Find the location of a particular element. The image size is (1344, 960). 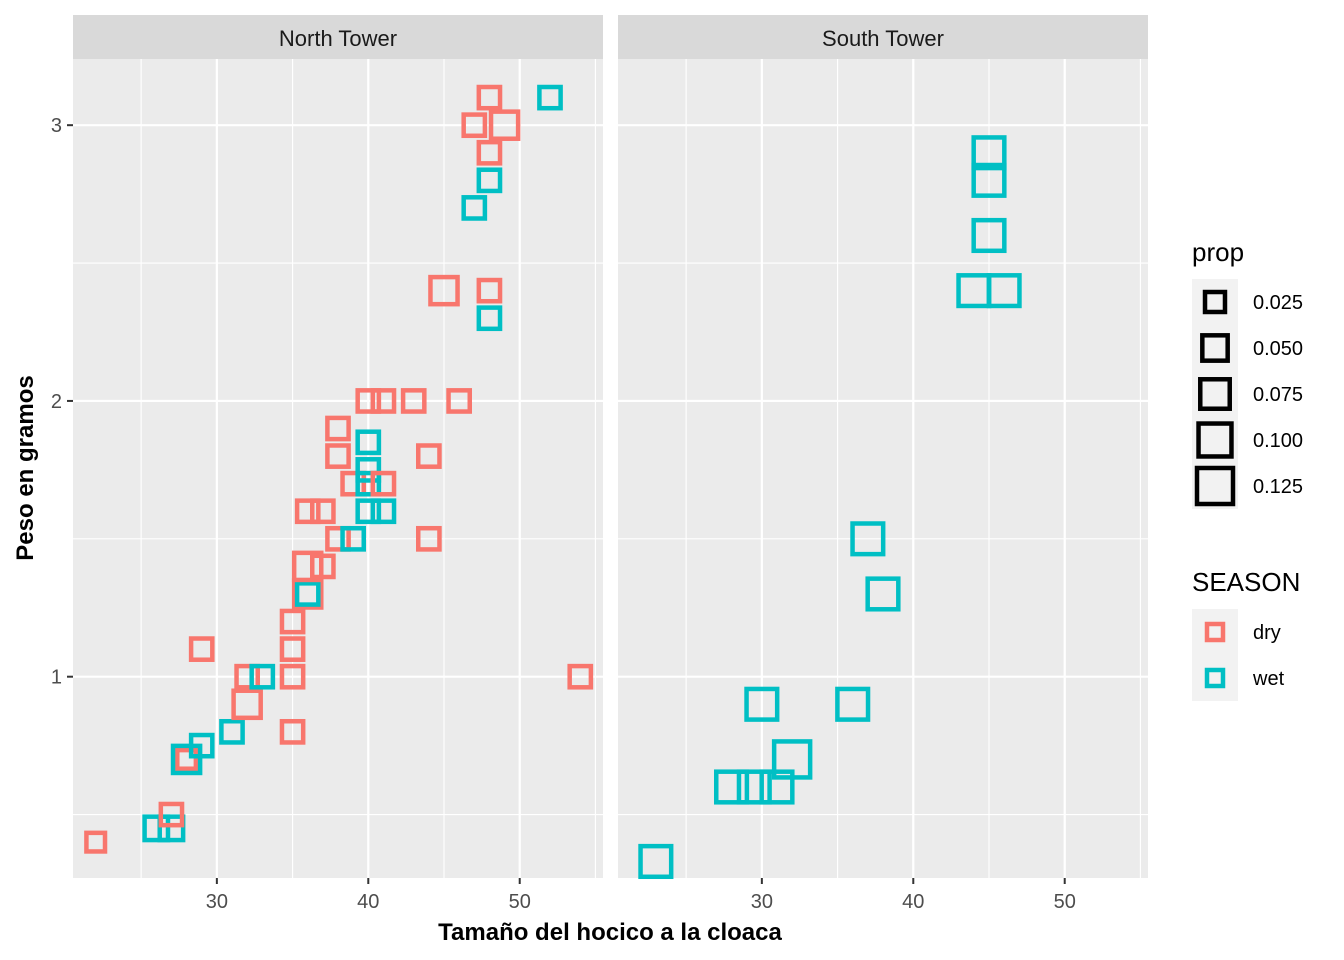

facet-strip-label: North Tower is located at coordinates (338, 38).